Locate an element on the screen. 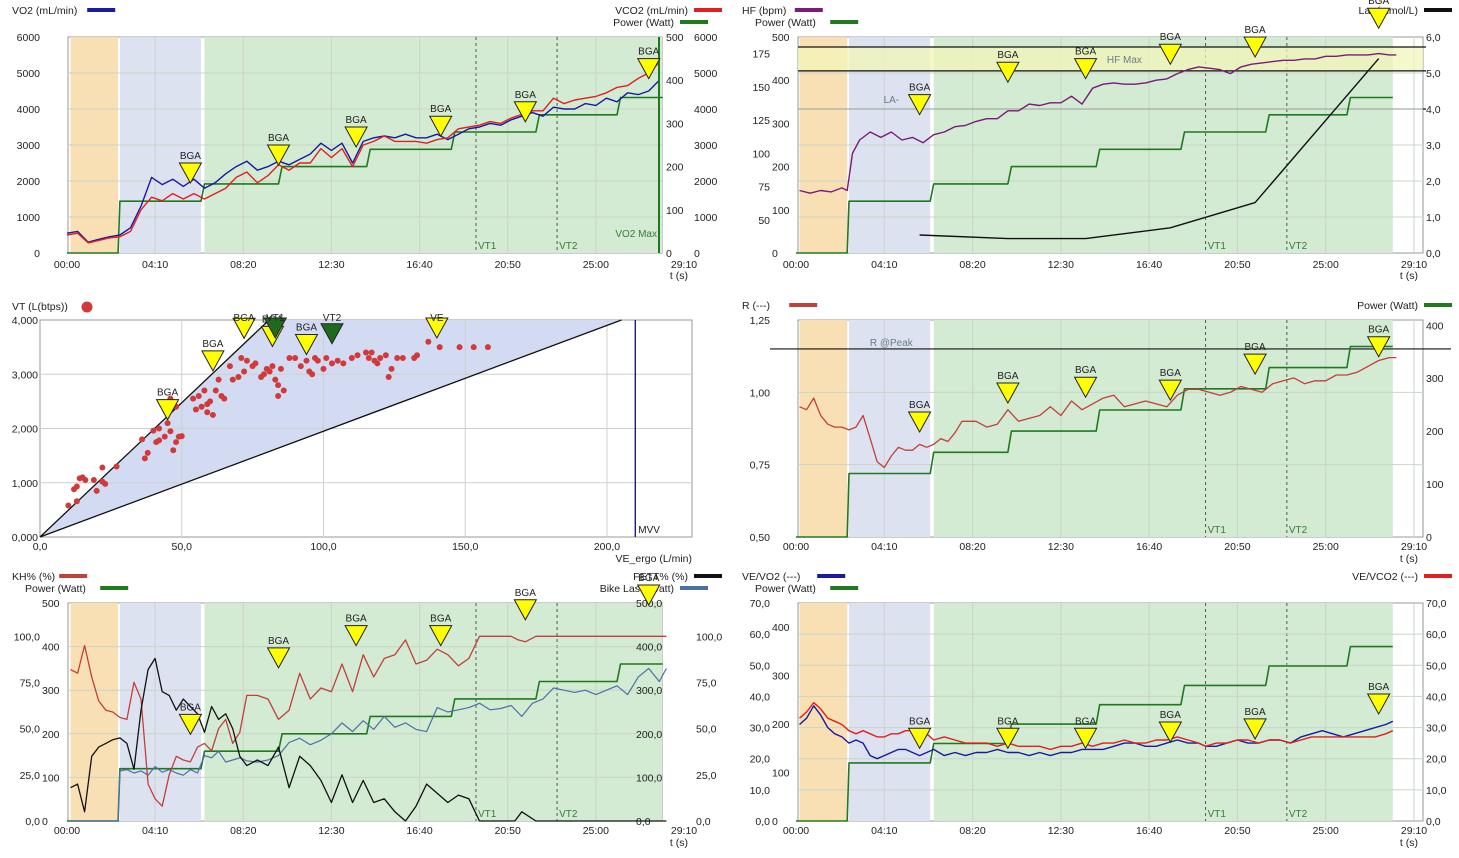  vco2-series is located at coordinates (363, 152).